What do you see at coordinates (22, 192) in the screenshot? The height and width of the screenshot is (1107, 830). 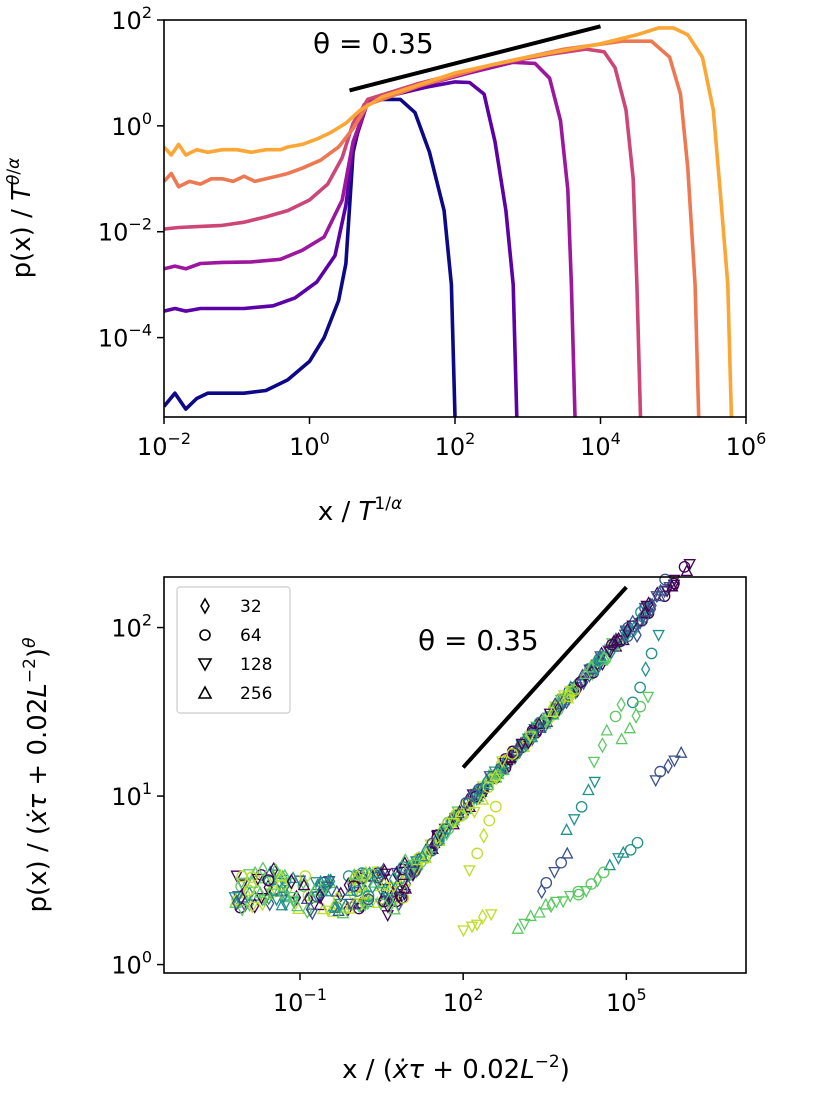 I see `top-y-label-T: T` at bounding box center [22, 192].